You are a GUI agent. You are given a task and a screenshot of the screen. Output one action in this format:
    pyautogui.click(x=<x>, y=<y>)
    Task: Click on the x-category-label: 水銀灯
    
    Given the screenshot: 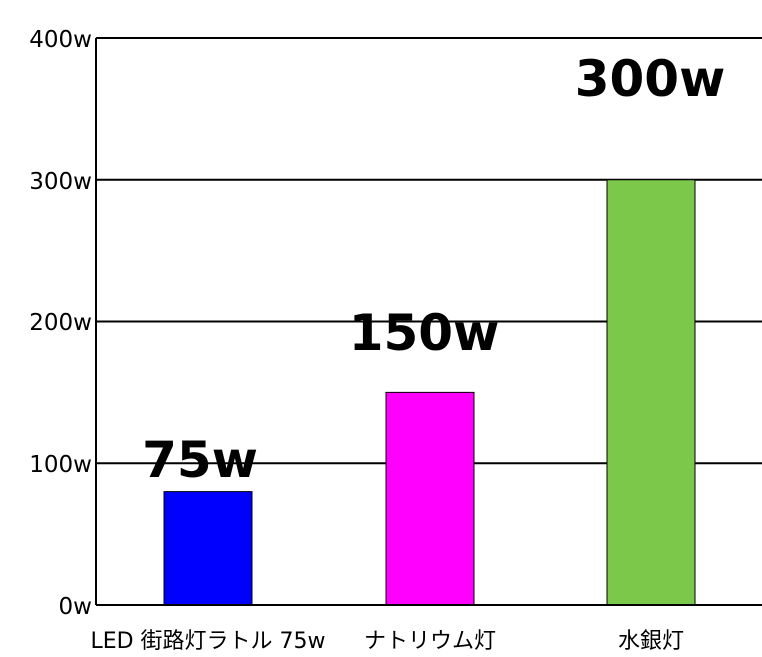 What is the action you would take?
    pyautogui.click(x=651, y=641)
    